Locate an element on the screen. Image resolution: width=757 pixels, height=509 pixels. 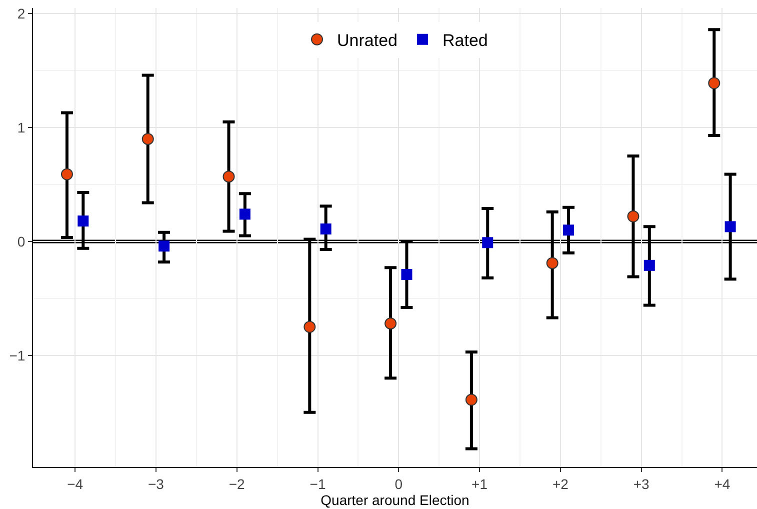
y-tick-label: 2 is located at coordinates (21, 14).